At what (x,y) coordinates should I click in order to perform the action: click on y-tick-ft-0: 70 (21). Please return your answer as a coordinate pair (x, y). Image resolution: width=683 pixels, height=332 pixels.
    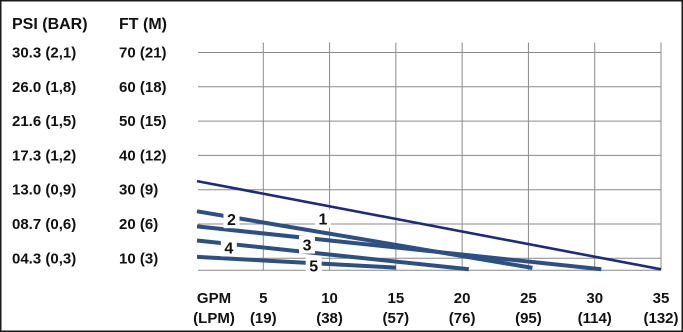
    Looking at the image, I should click on (143, 53).